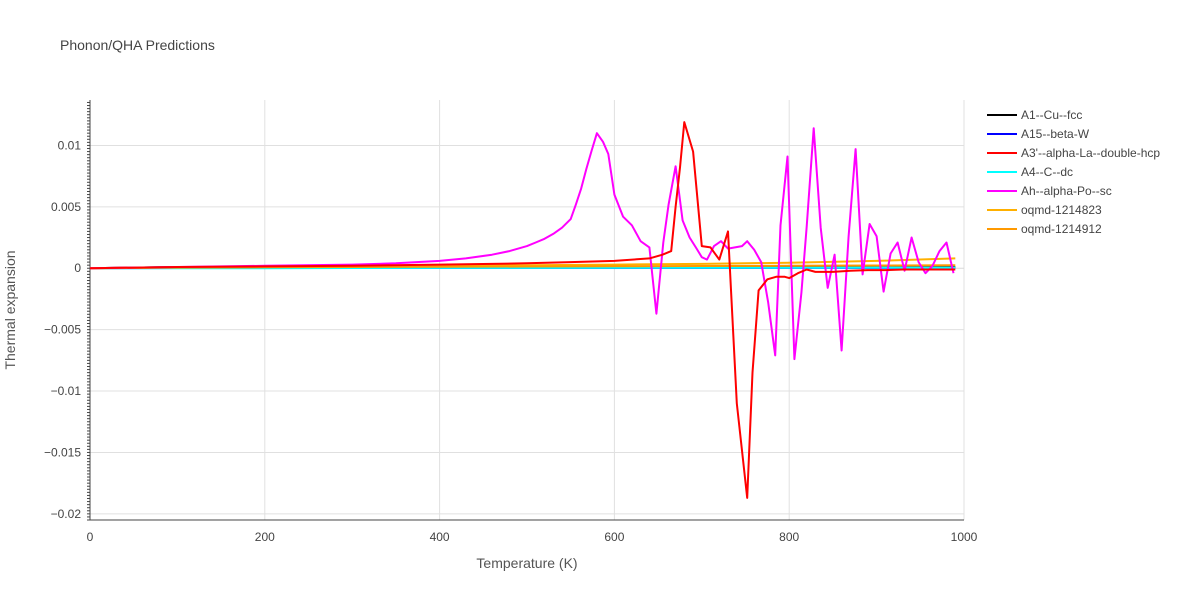 This screenshot has height=600, width=1200. Describe the element at coordinates (66, 391) in the screenshot. I see `y-tick-label: −0.01` at that location.